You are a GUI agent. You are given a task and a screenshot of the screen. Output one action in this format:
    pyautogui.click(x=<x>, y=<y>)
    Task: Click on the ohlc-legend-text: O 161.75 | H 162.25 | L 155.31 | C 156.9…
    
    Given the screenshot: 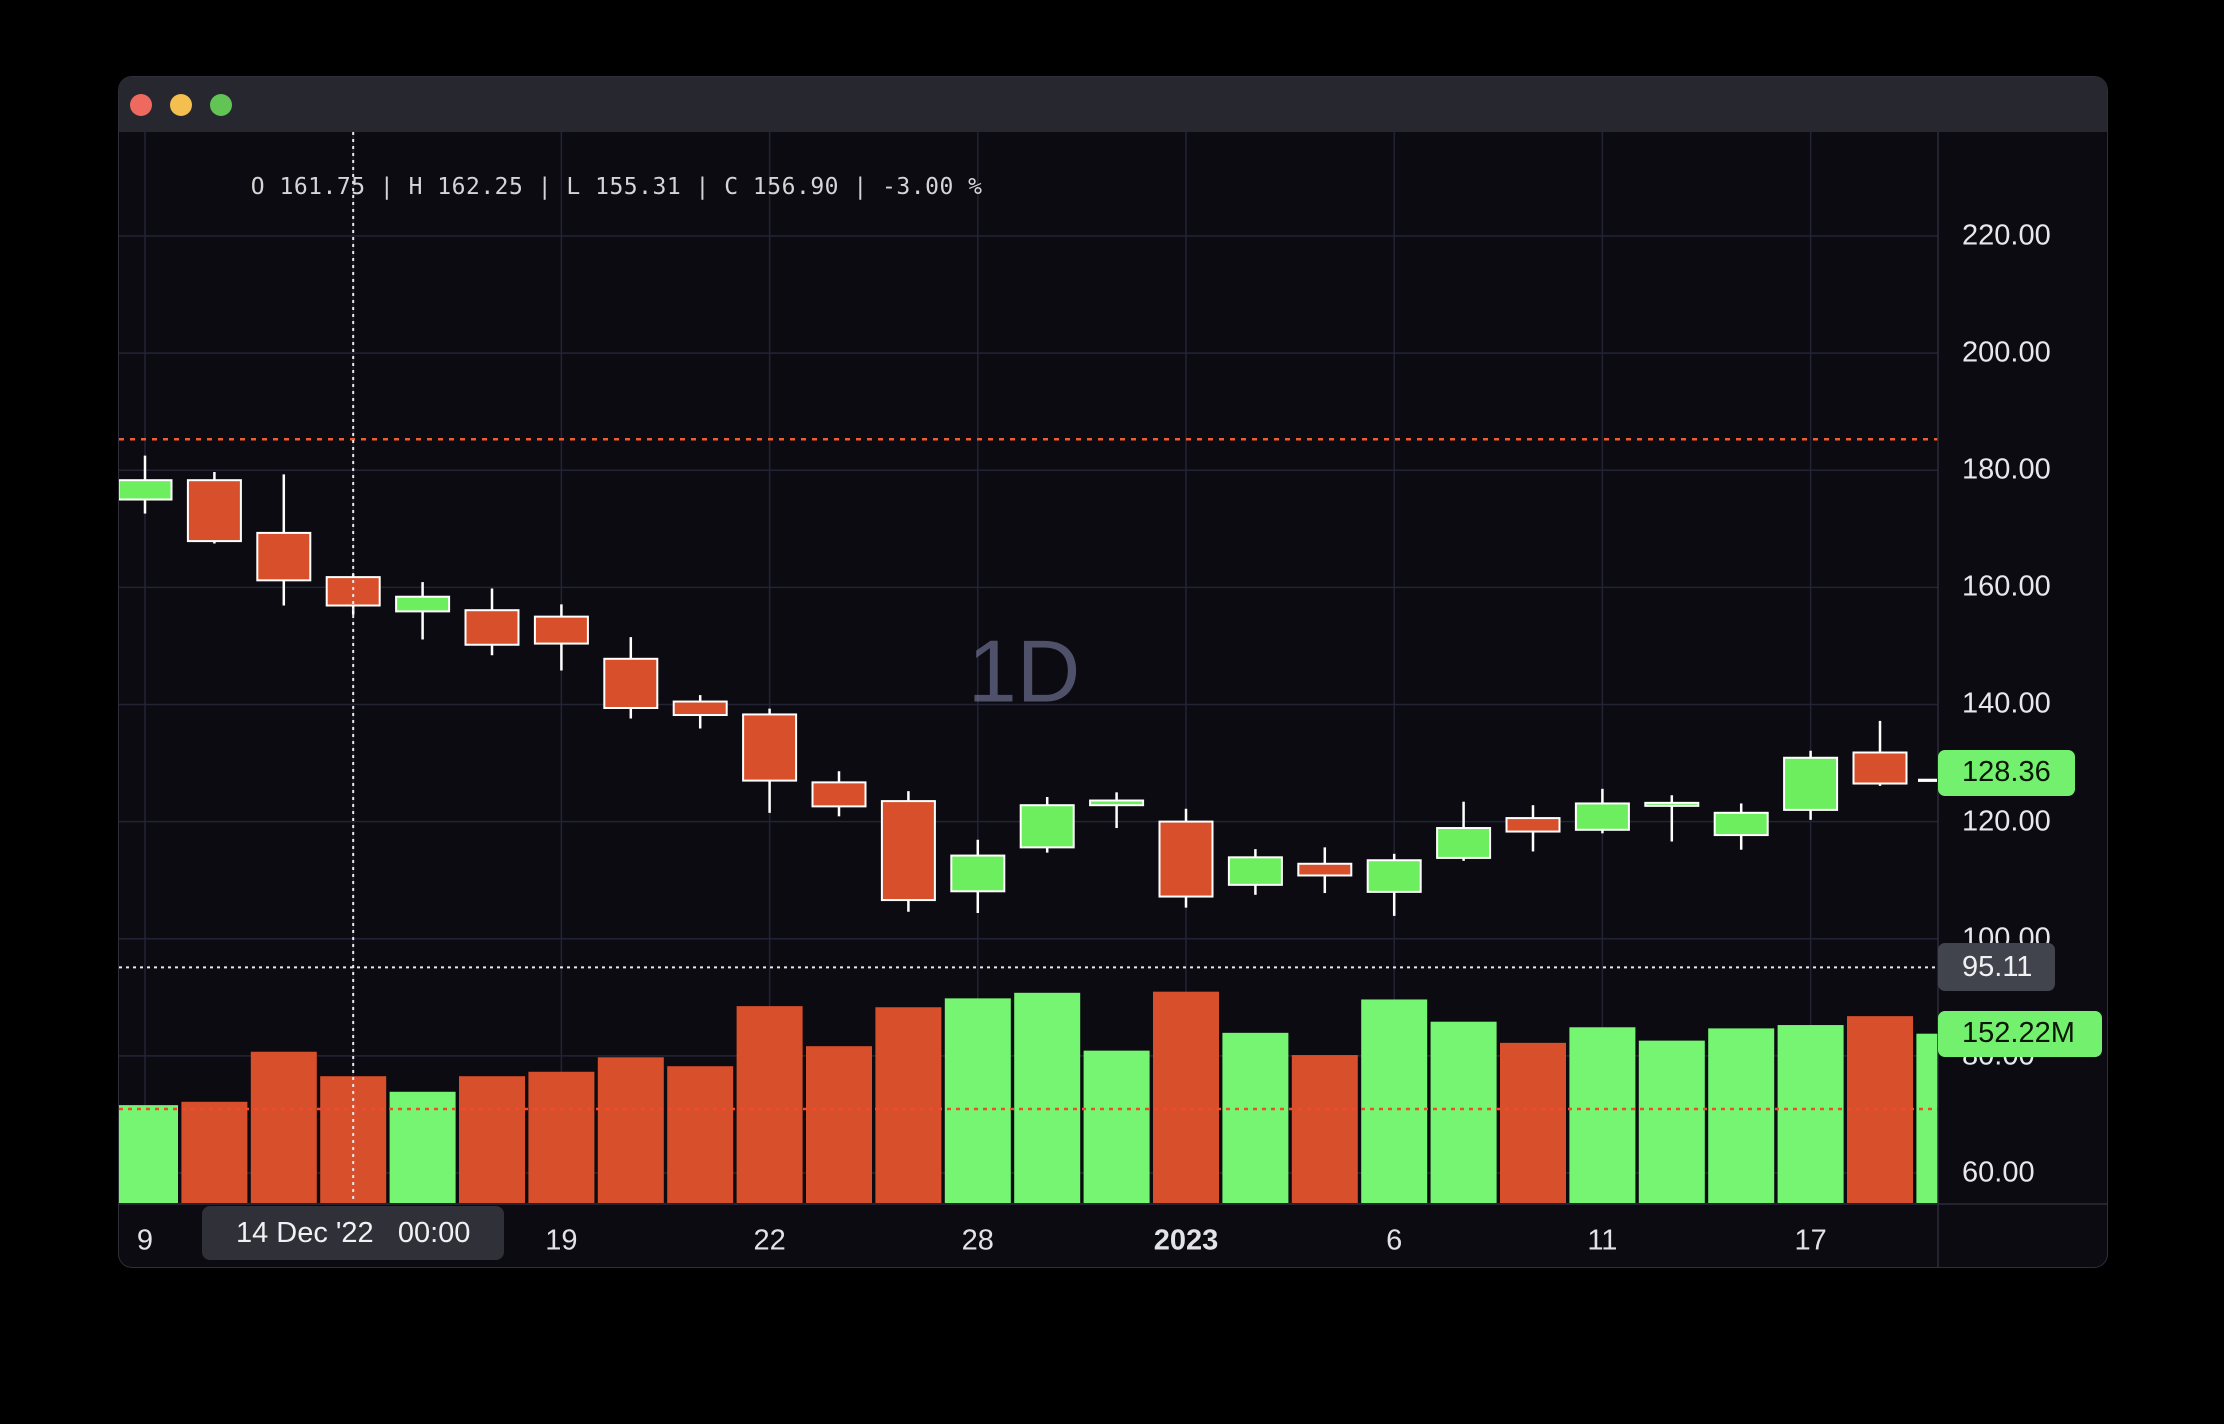 What is the action you would take?
    pyautogui.click(x=616, y=187)
    